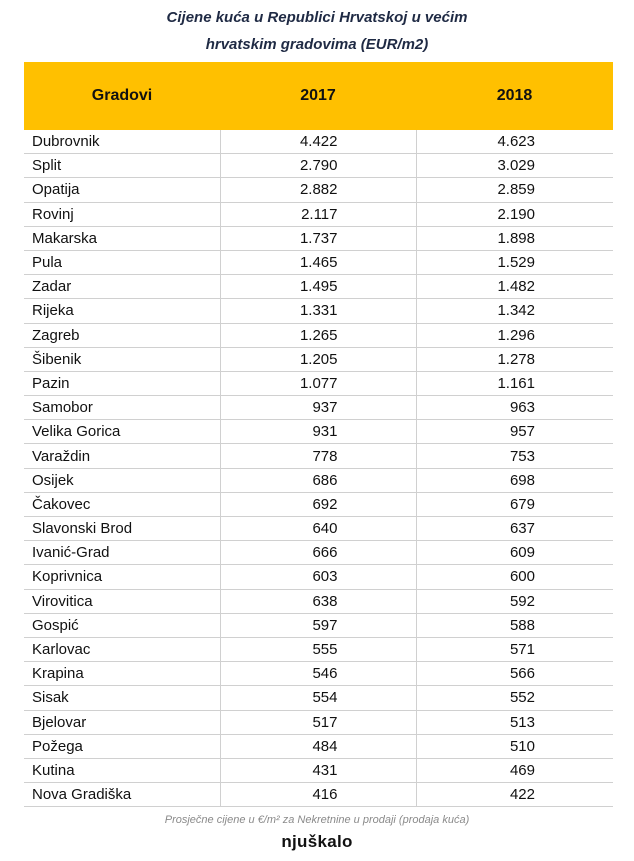 The image size is (634, 861). I want to click on table-row: Slavonski Brod 640 637, so click(318, 529).